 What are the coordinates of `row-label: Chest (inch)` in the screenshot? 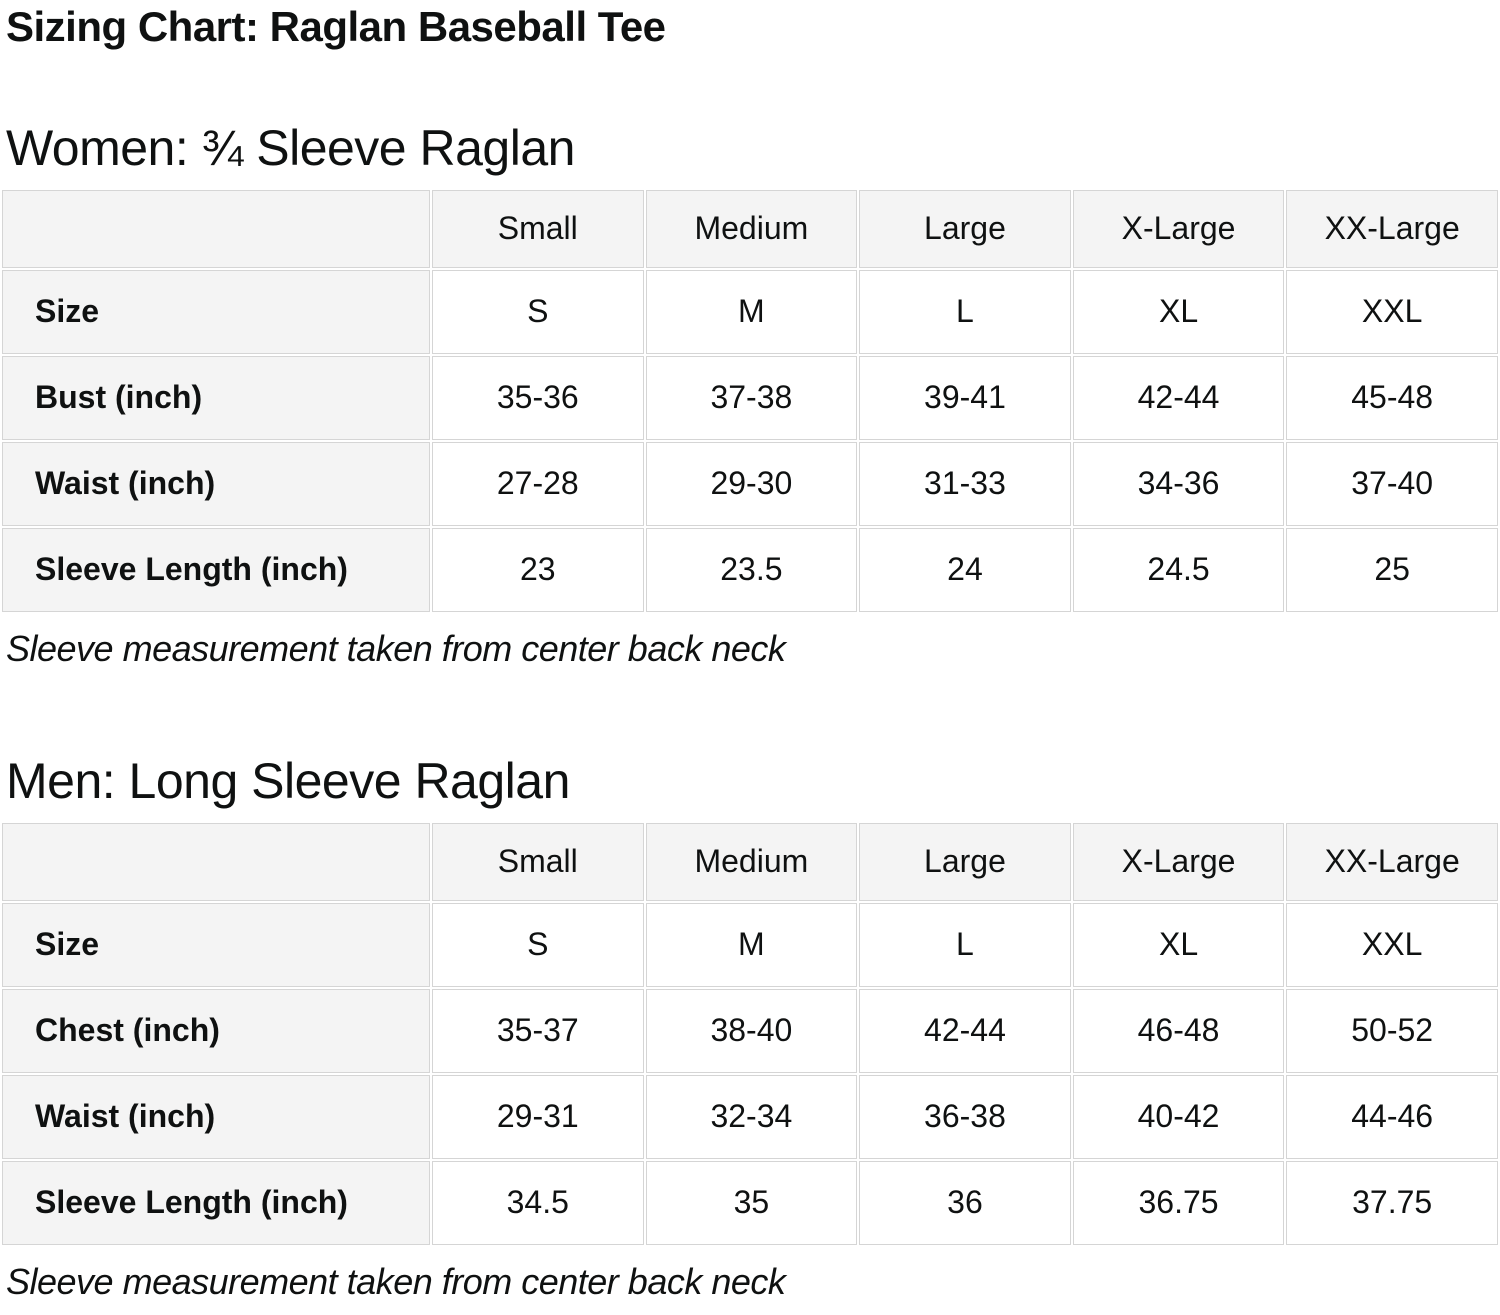 It's located at (216, 1030).